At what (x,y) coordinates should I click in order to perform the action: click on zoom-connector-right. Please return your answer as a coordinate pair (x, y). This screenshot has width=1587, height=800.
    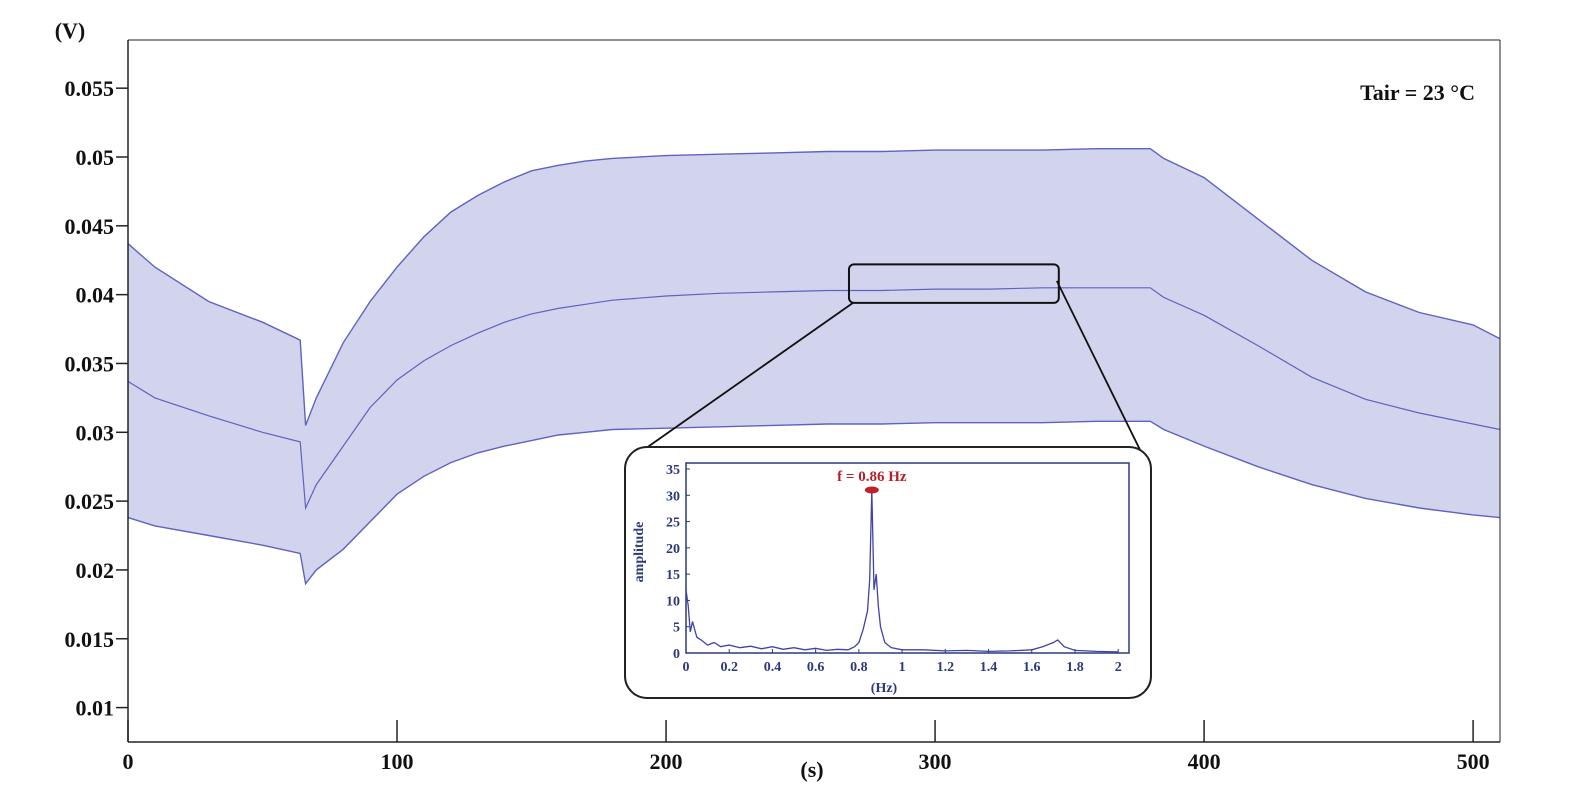
    Looking at the image, I should click on (1101, 371).